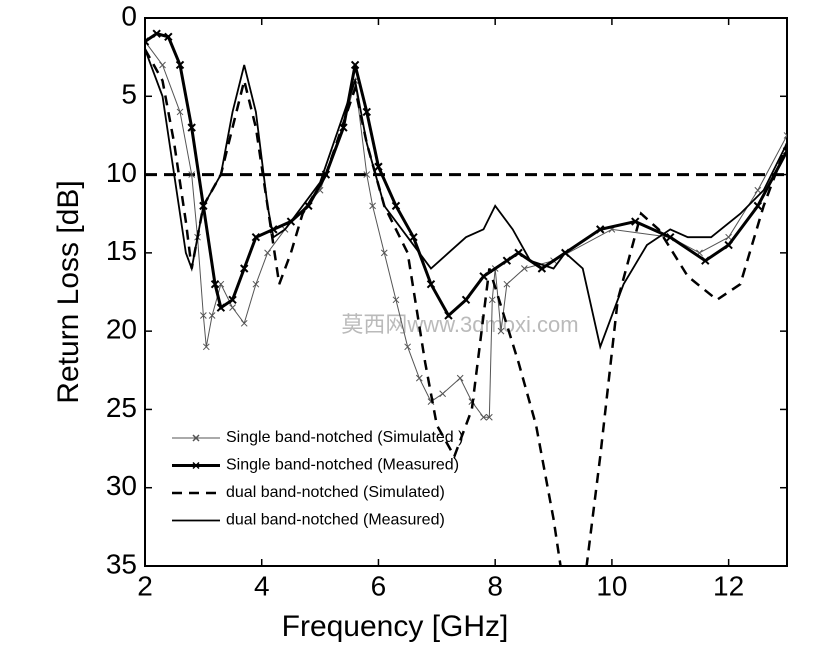 This screenshot has width=816, height=659. What do you see at coordinates (335, 492) in the screenshot?
I see `legend-label: dual band-notched (Simulated)` at bounding box center [335, 492].